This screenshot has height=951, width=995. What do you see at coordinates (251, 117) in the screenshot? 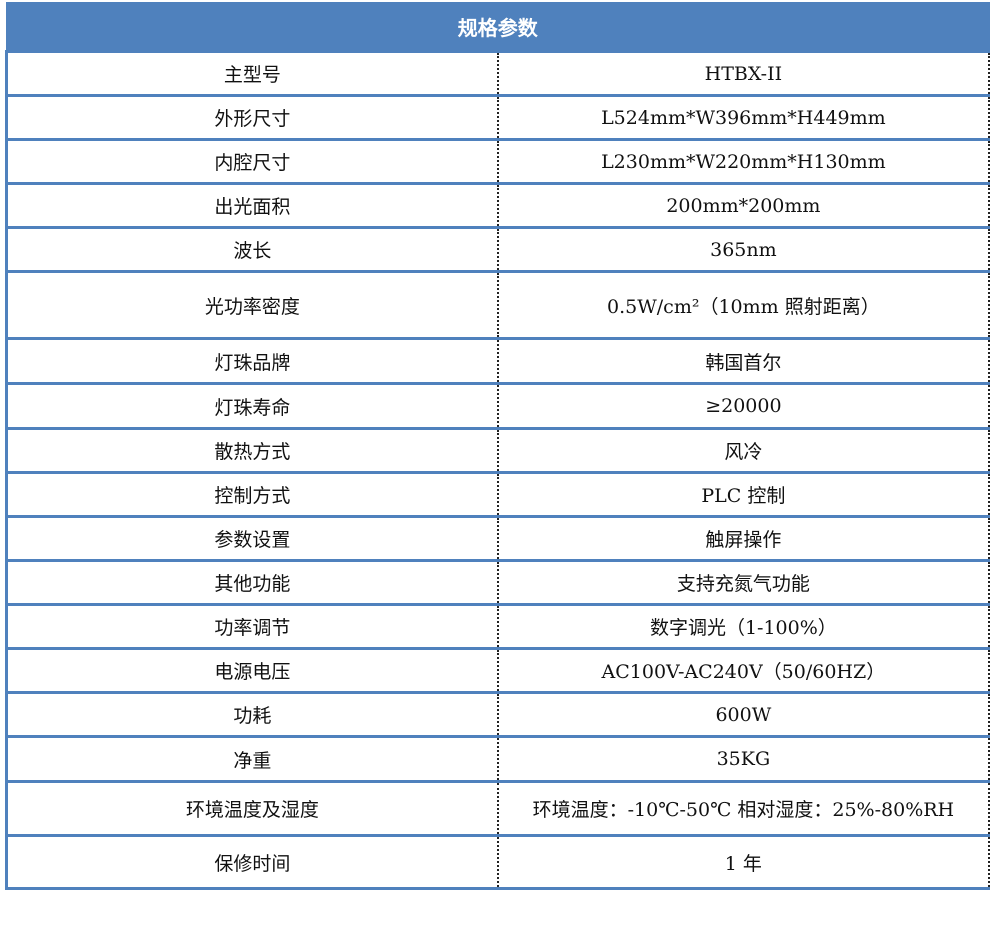
I see `spec-label: 外形尺寸` at bounding box center [251, 117].